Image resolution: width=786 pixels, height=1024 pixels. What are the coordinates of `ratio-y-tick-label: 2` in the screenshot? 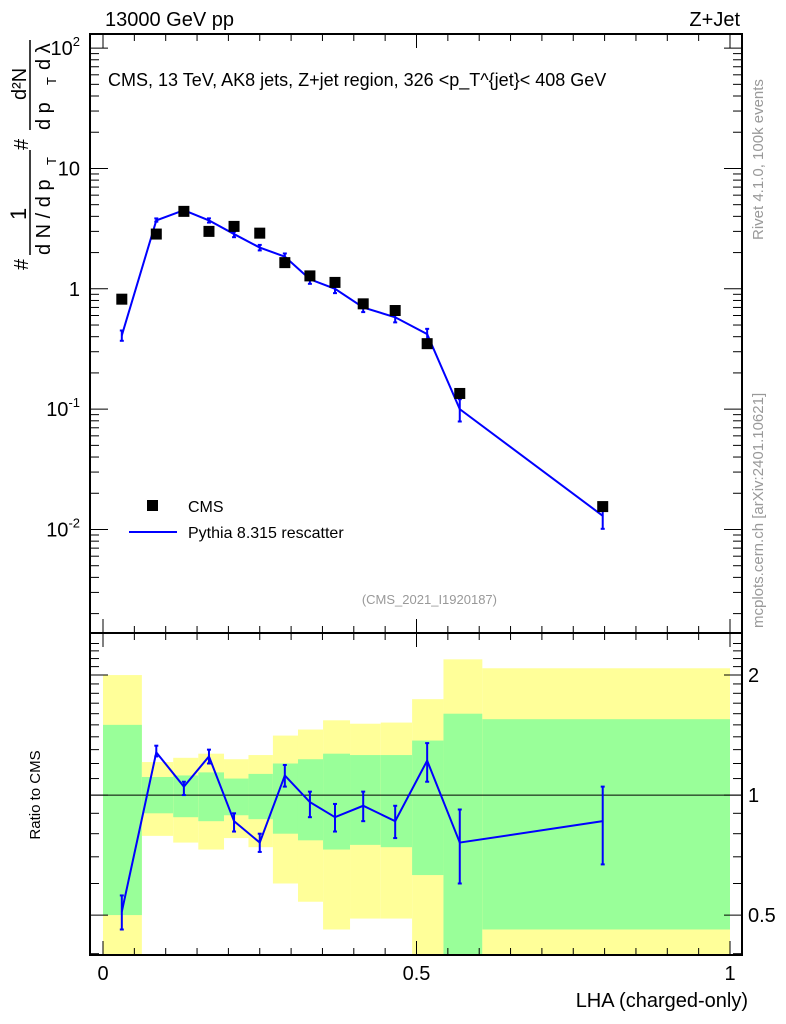 It's located at (753, 676).